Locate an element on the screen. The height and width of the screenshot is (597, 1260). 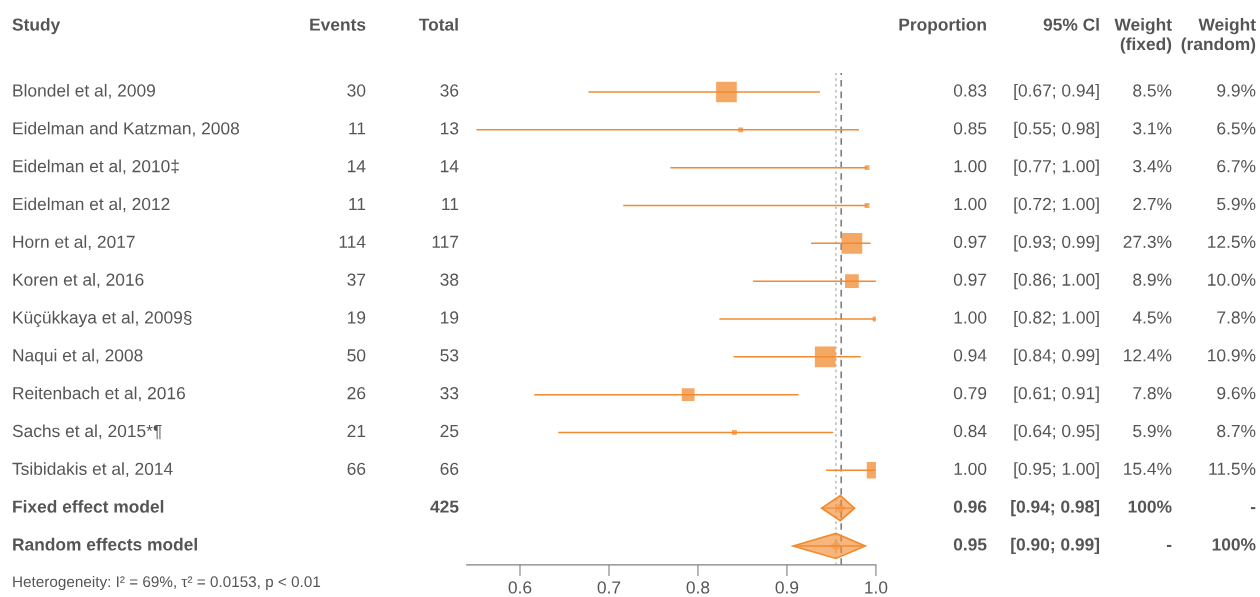
text: [0.72; 1.00] is located at coordinates (1056, 205).